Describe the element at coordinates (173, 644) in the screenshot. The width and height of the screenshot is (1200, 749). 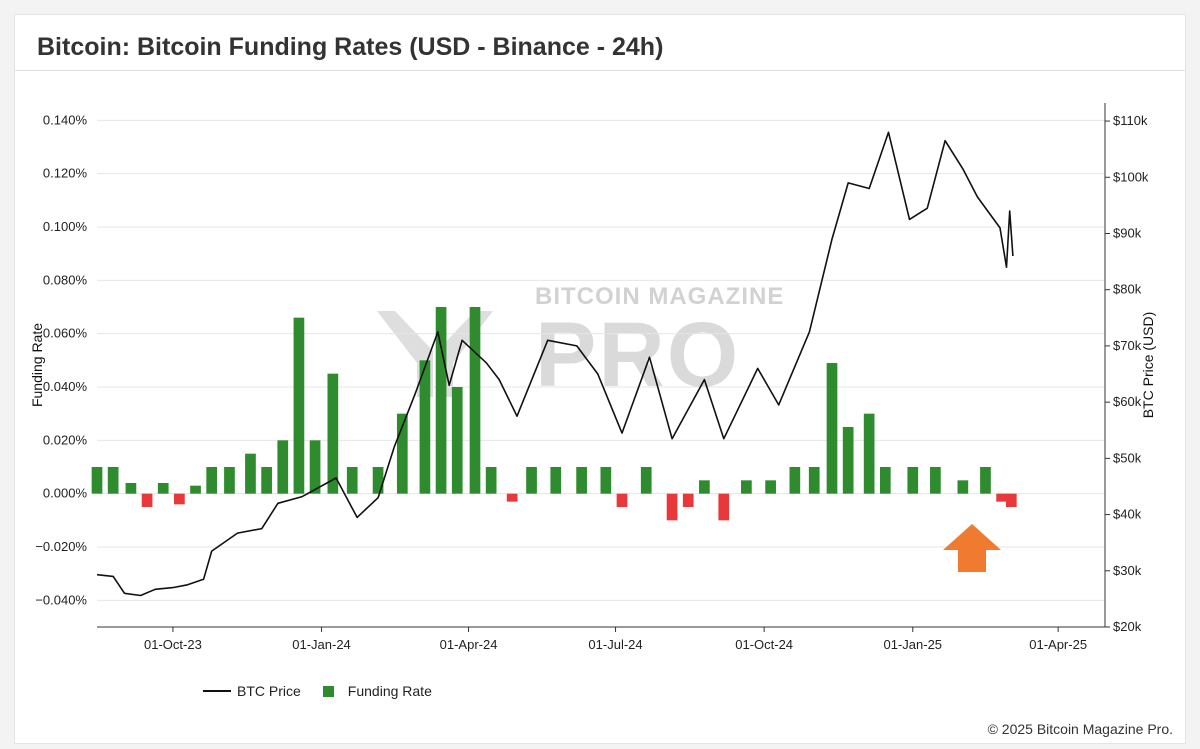
I see `x-tick-label: 01-Oct-23` at that location.